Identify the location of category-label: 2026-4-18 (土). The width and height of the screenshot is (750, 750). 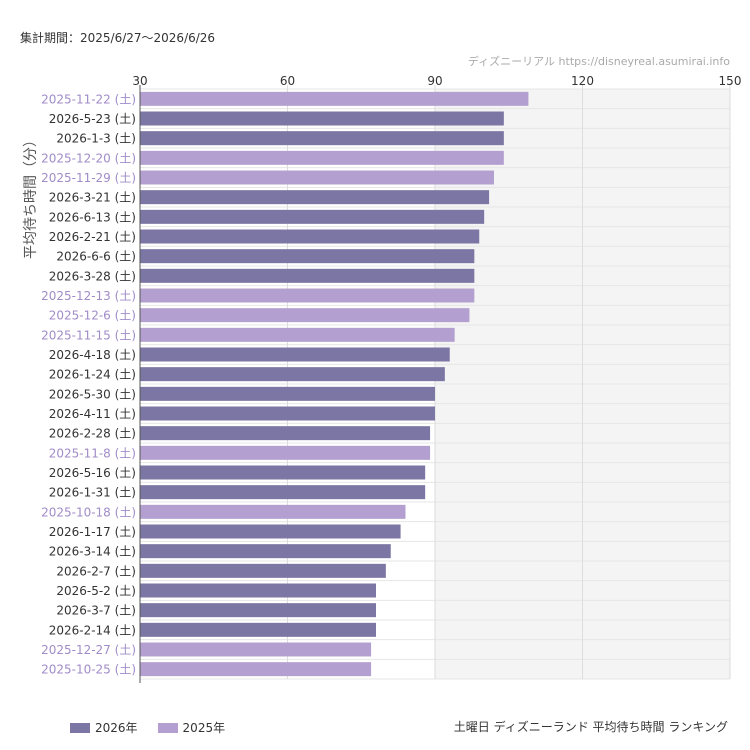
(92, 355).